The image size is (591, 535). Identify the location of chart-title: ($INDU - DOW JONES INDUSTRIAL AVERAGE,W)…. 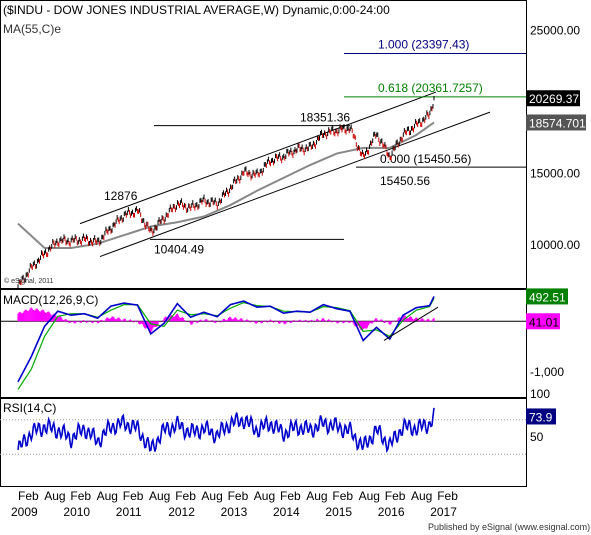
(196, 10).